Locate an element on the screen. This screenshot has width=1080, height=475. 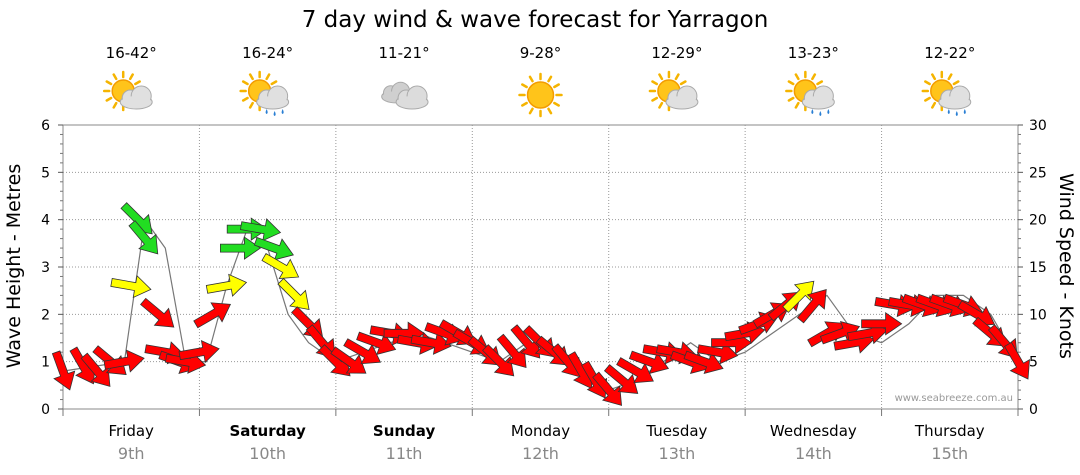
left-tick-label: 0 is located at coordinates (45, 410).